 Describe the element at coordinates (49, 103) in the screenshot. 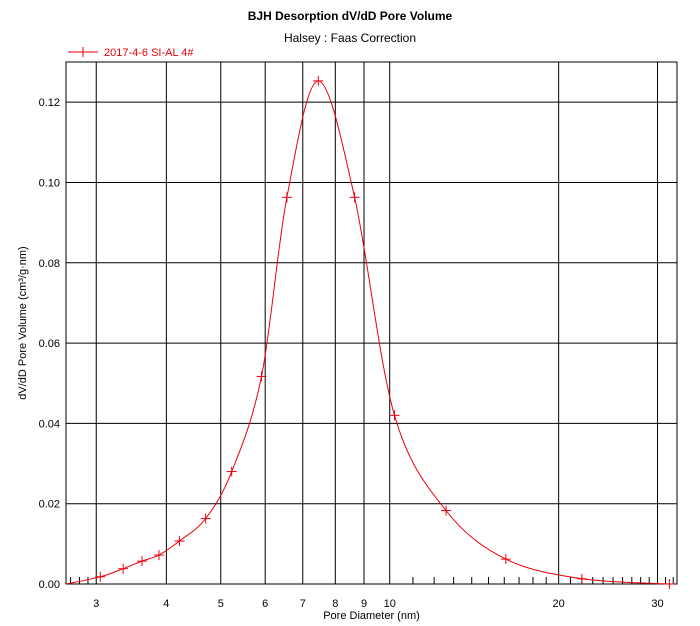

I see `y-tick-label: 0.12` at that location.